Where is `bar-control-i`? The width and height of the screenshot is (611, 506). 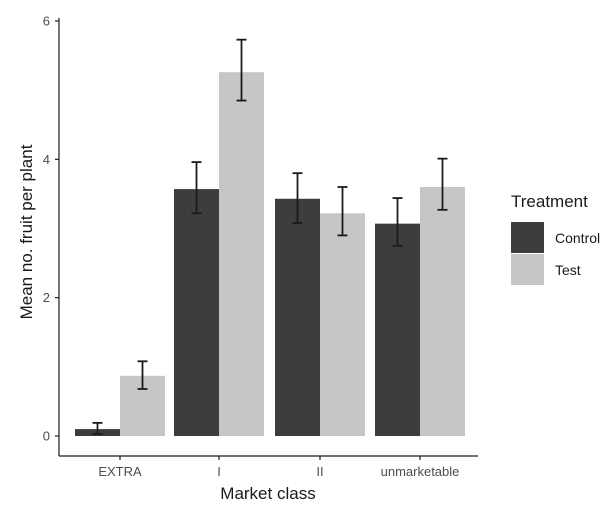
bar-control-i is located at coordinates (196, 312).